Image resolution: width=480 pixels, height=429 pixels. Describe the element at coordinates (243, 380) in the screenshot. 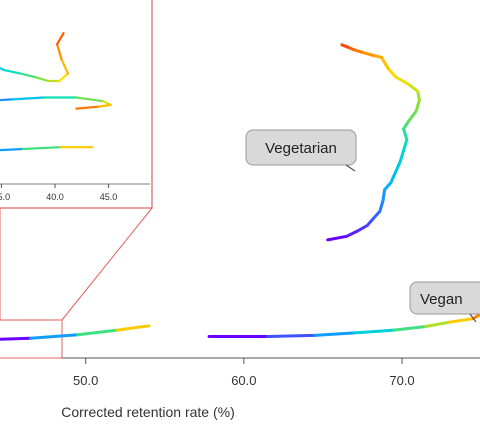

I see `x-tick-label: 60.0` at that location.